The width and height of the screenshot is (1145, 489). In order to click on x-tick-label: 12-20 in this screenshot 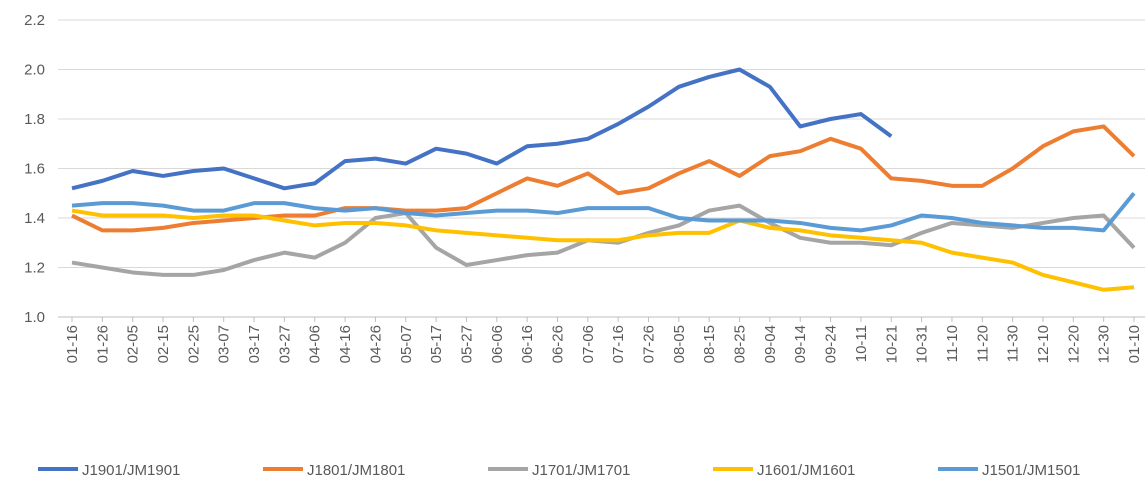, I will do `click(1073, 344)`.